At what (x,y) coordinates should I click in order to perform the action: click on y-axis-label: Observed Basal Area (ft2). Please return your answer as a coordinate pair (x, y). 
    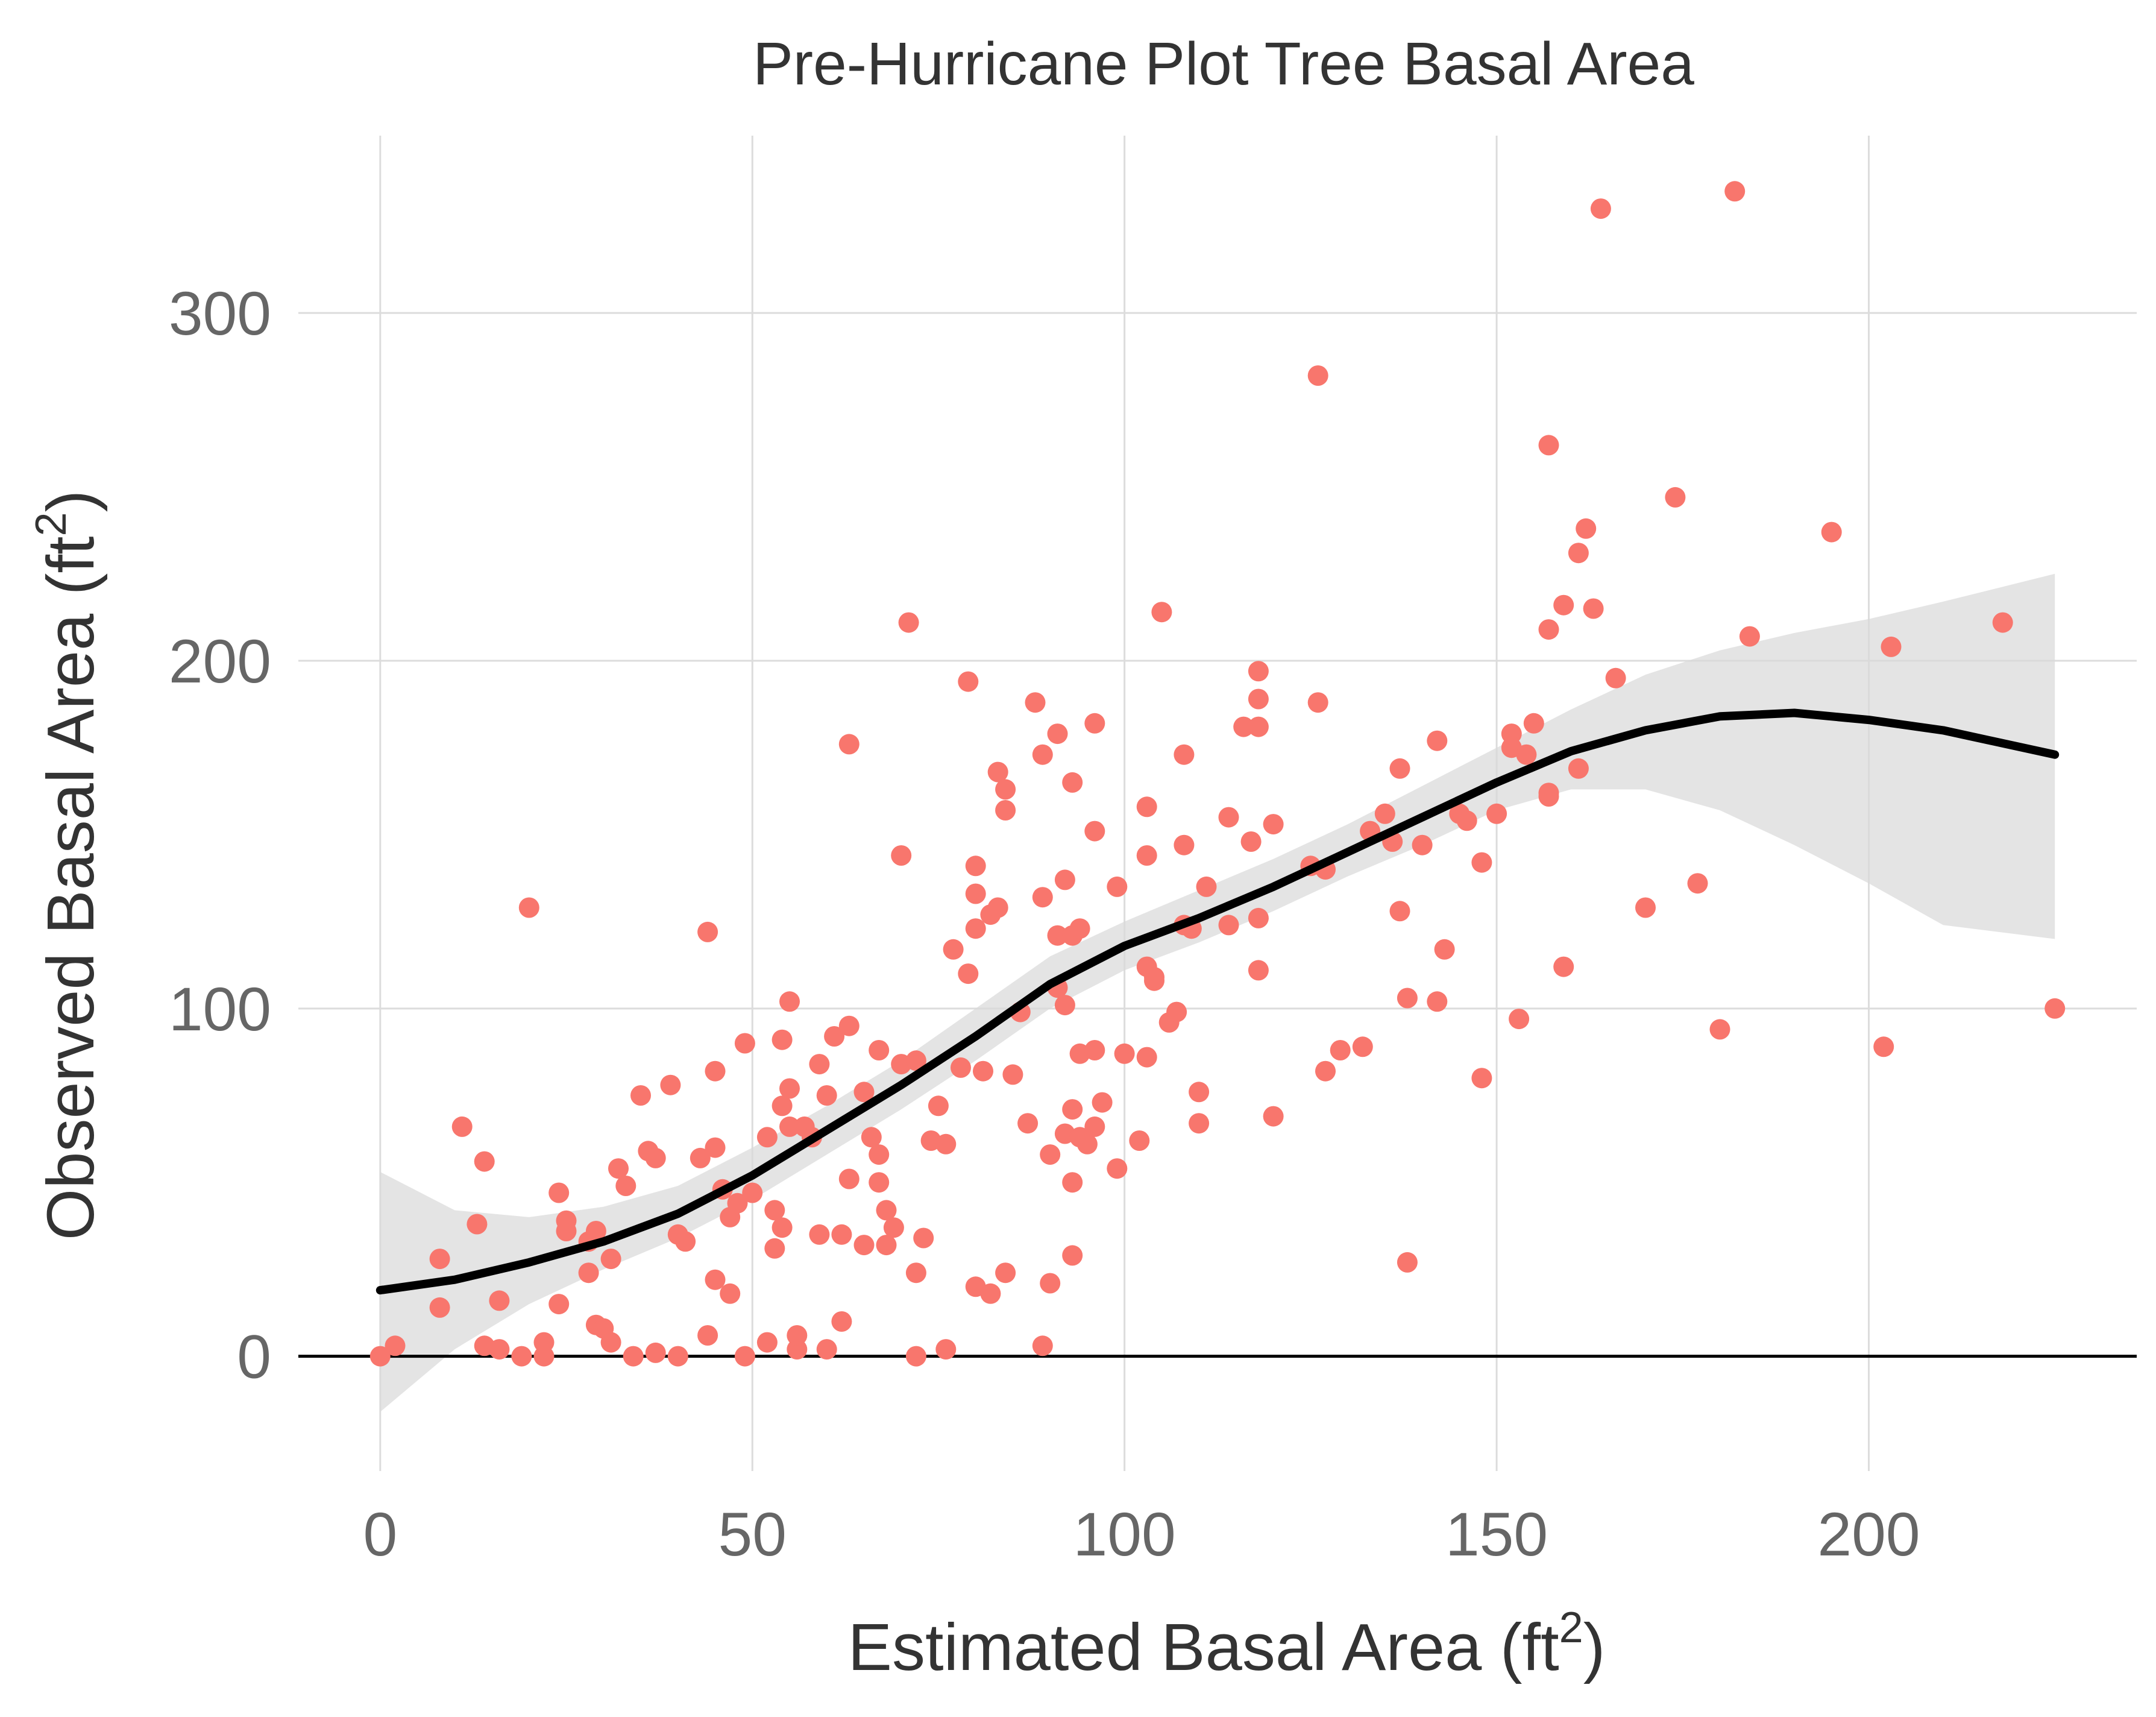
    Looking at the image, I should click on (67, 865).